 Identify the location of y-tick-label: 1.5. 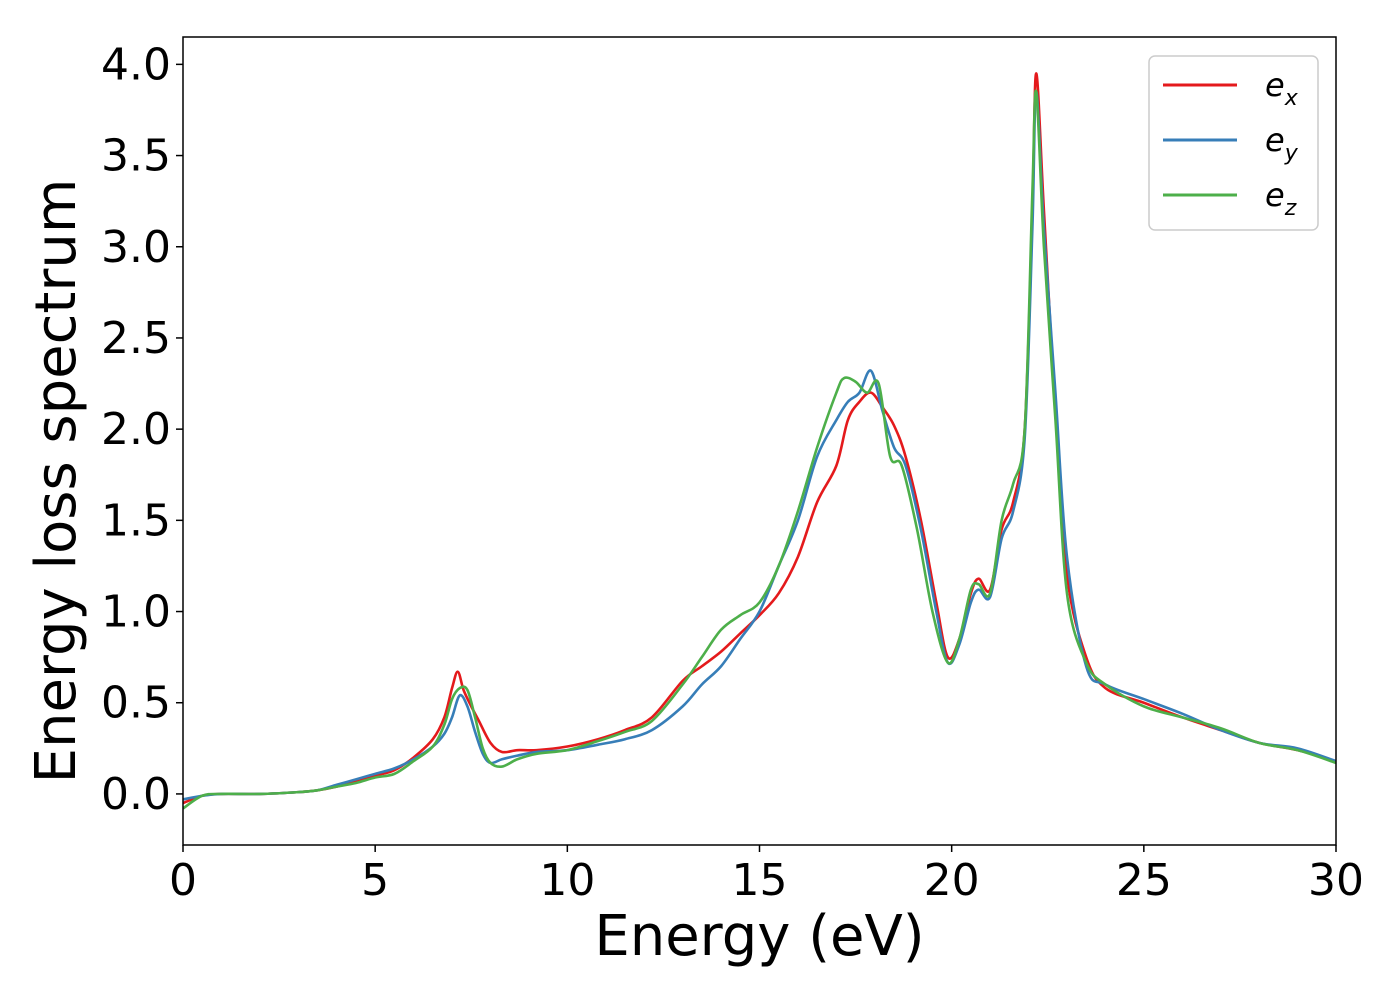
(136, 520).